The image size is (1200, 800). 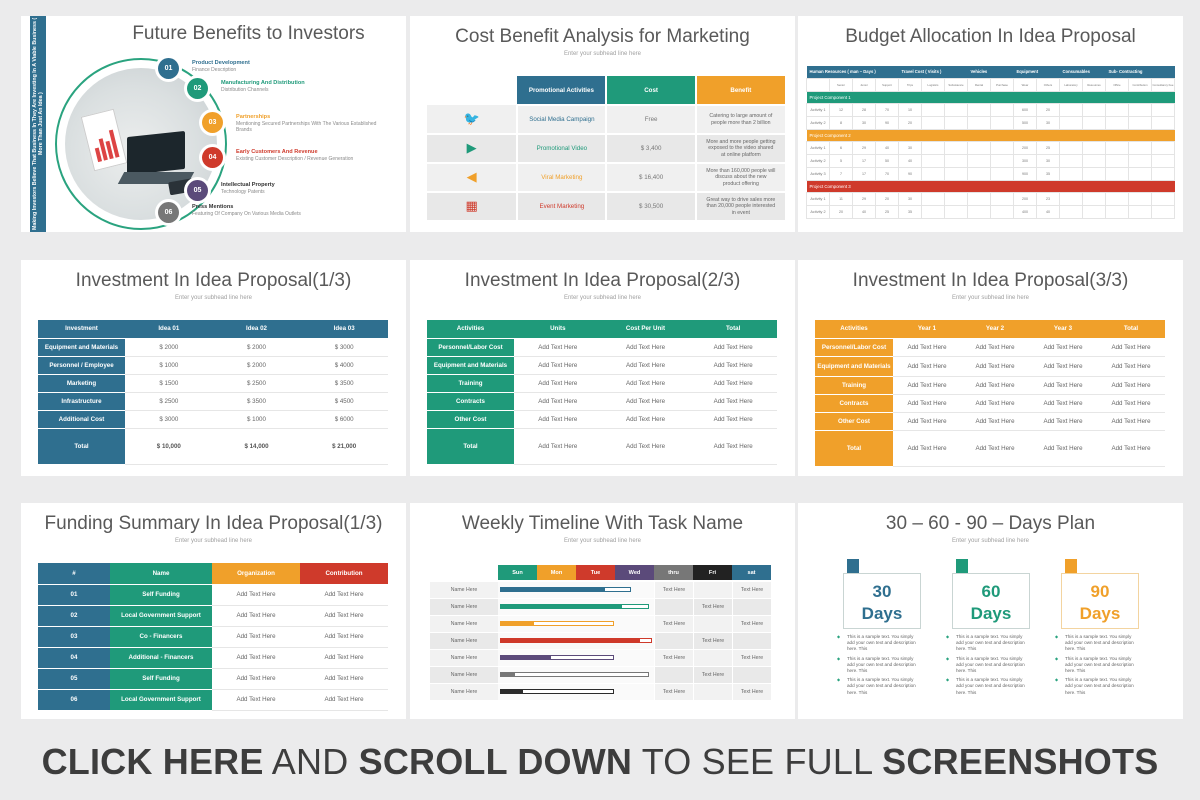 What do you see at coordinates (887, 173) in the screenshot?
I see `budget-cell: 70` at bounding box center [887, 173].